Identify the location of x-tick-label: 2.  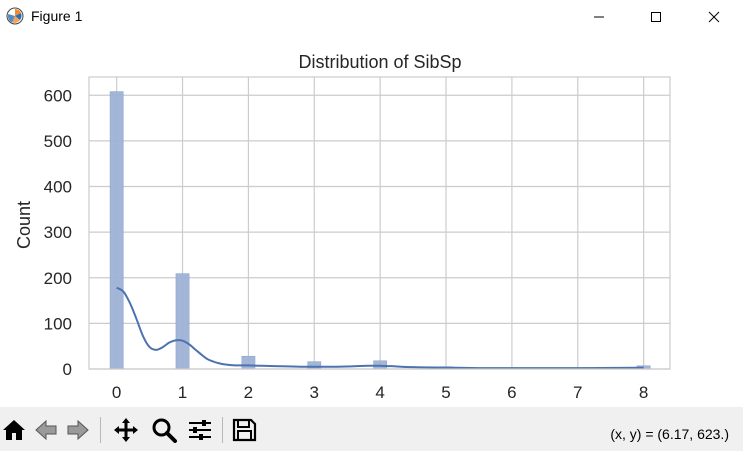
(248, 392).